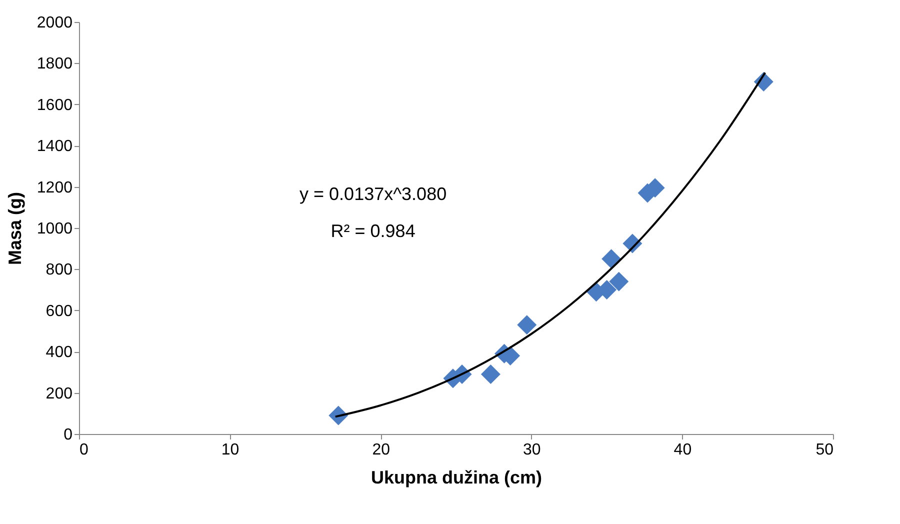 The width and height of the screenshot is (900, 524). Describe the element at coordinates (59, 311) in the screenshot. I see `y-tick-label: 600` at that location.